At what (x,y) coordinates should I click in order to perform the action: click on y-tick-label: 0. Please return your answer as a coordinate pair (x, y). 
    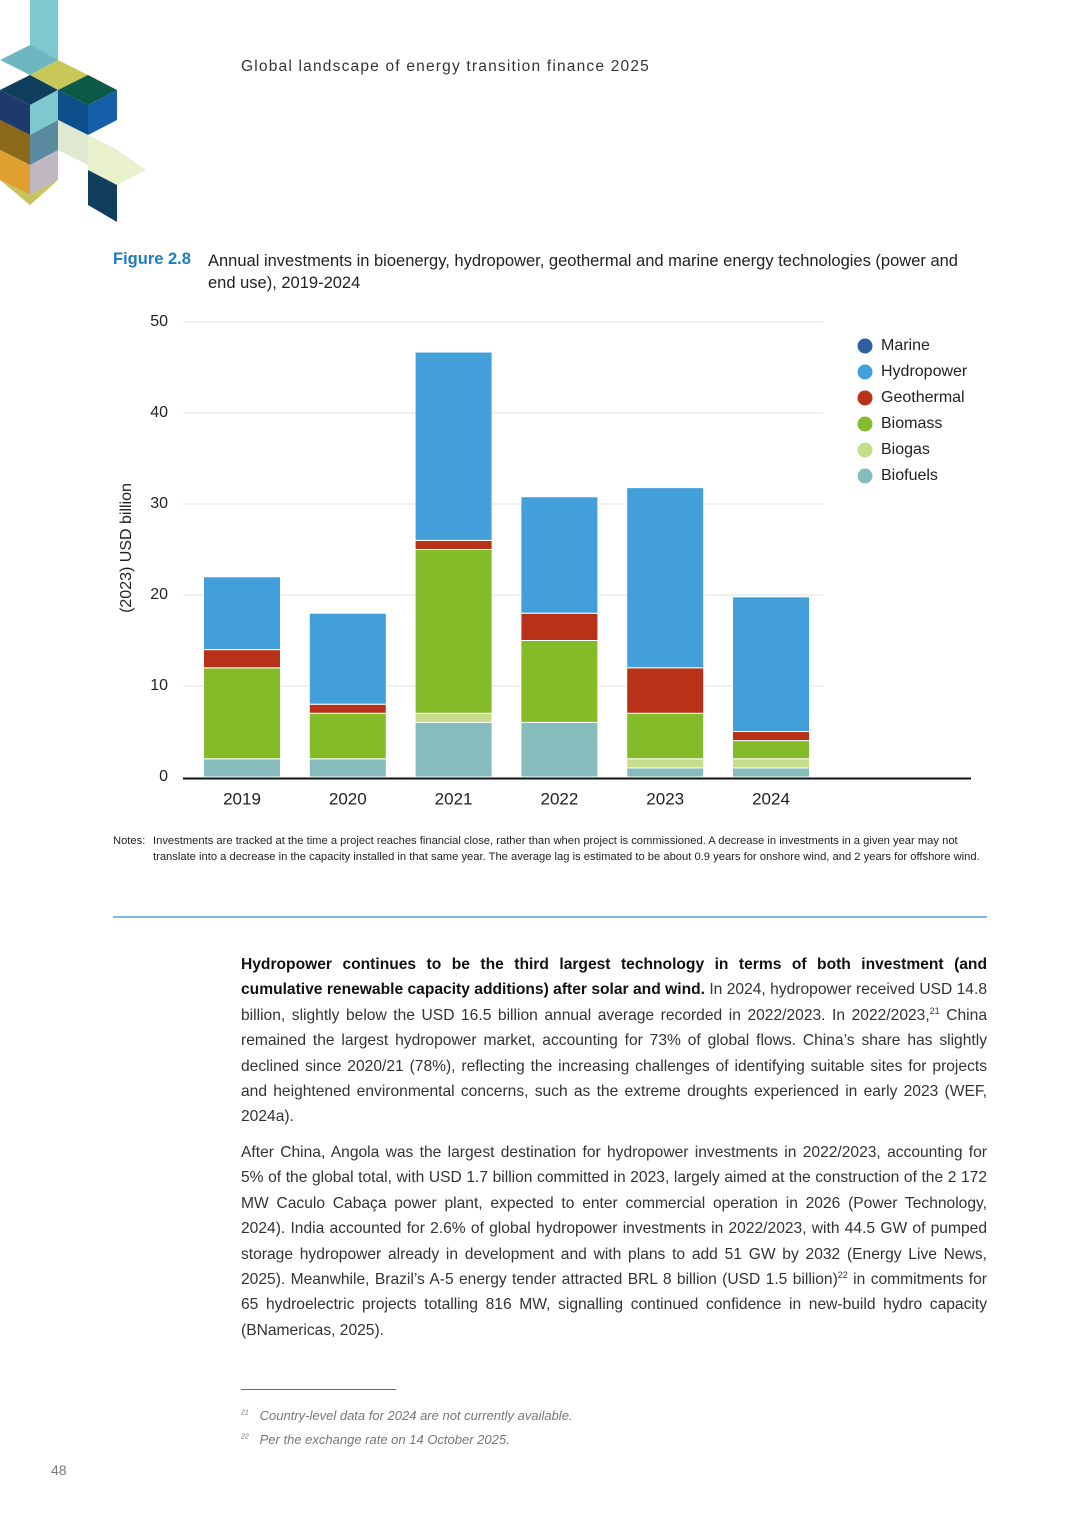
    Looking at the image, I should click on (163, 776).